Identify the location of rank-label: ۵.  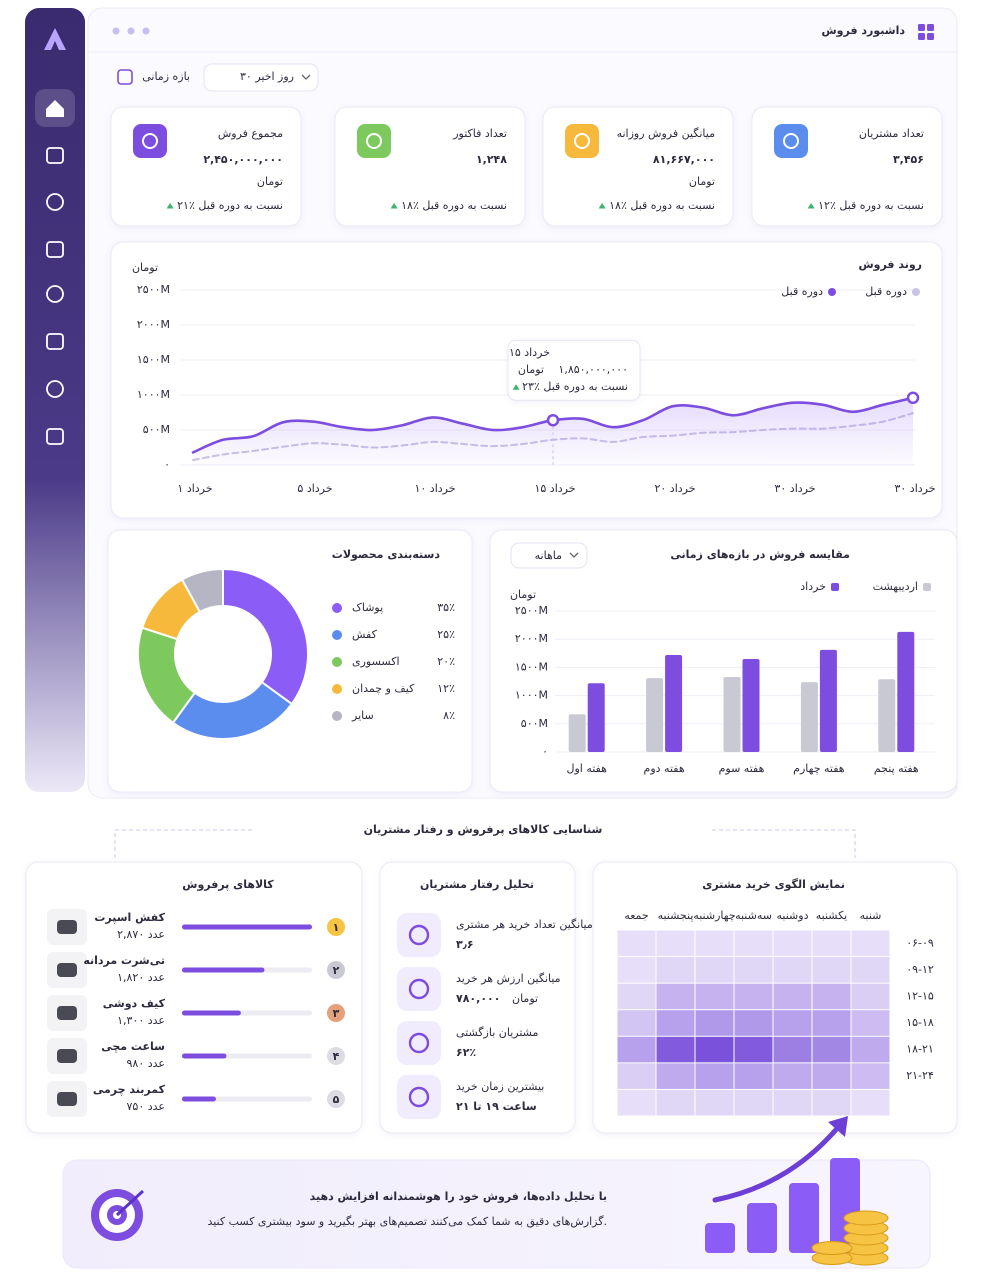
(336, 1099).